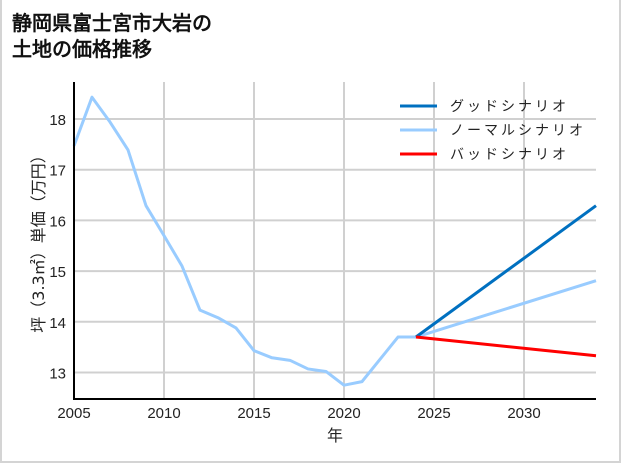  What do you see at coordinates (253, 413) in the screenshot?
I see `x-tick-label: 2015` at bounding box center [253, 413].